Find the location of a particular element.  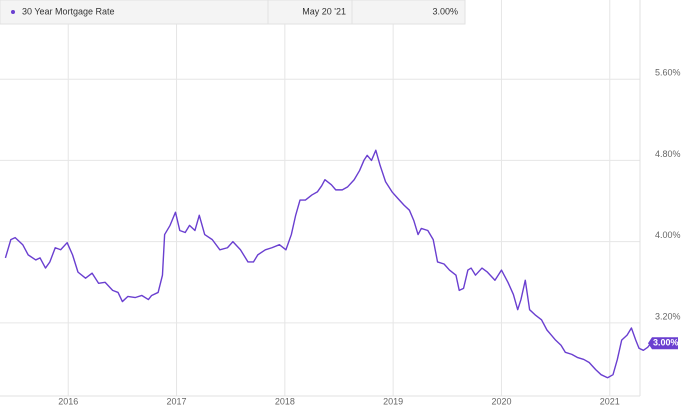

y-tick-label: 3.20% is located at coordinates (668, 316).